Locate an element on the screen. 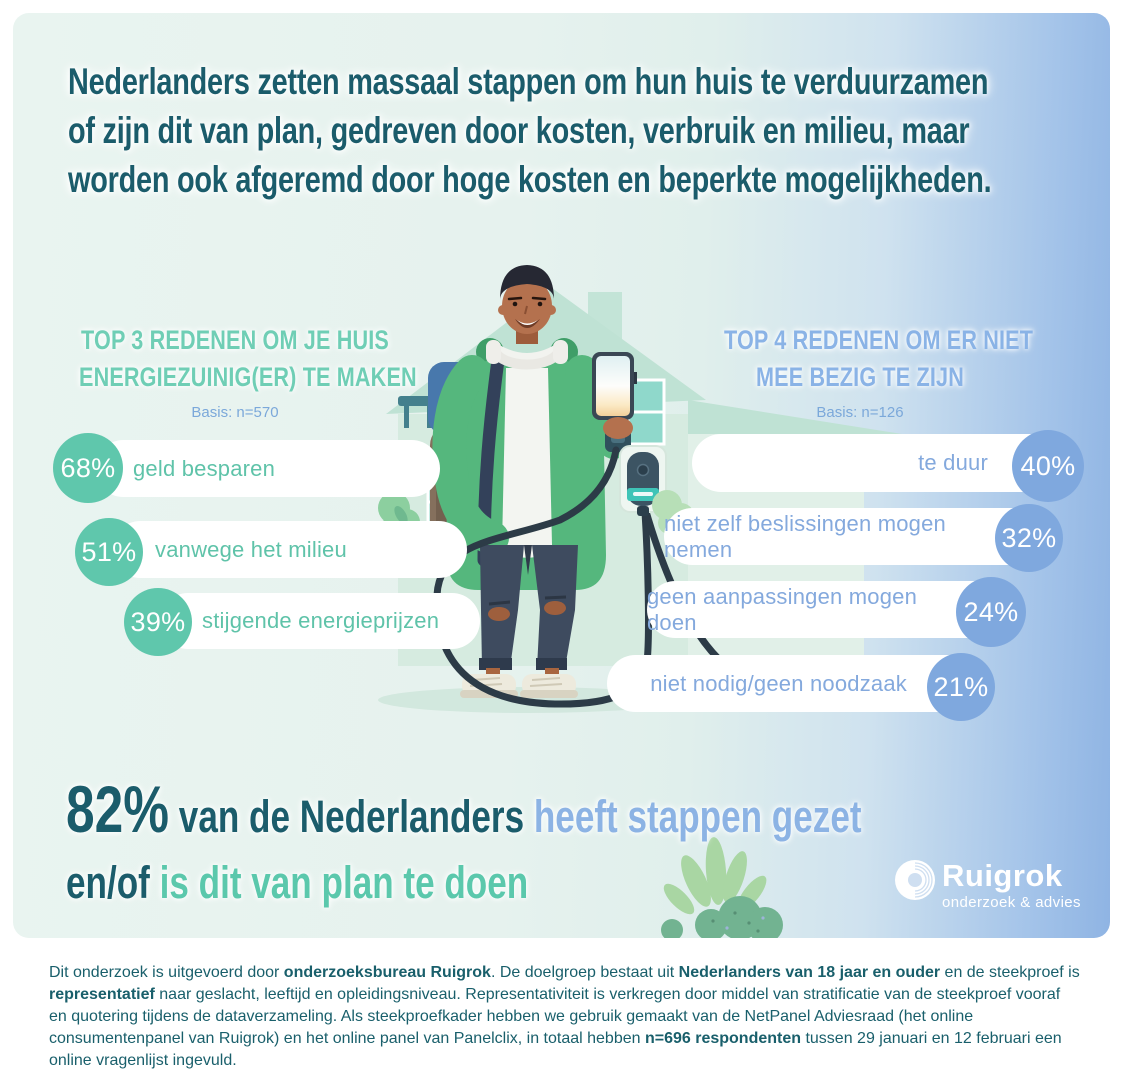 The image size is (1123, 1072). right-heading-line-2: MEE BEZIG TE ZIJN is located at coordinates (860, 377).